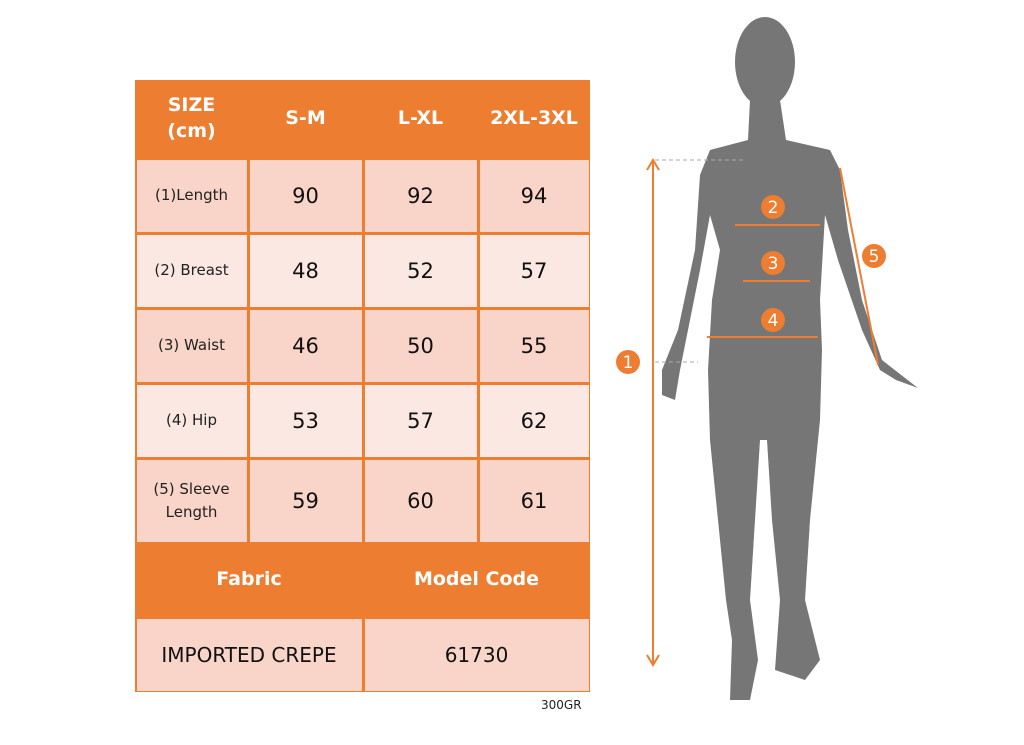 The image size is (1024, 745). What do you see at coordinates (420, 119) in the screenshot?
I see `header-cell: L-XL` at bounding box center [420, 119].